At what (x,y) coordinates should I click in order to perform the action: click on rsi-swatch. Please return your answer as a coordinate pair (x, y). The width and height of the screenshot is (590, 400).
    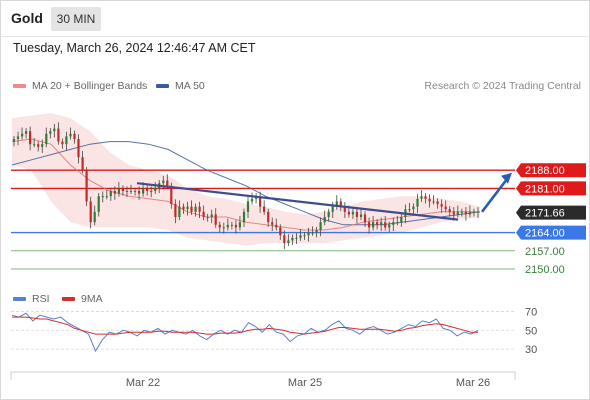
    Looking at the image, I should click on (19, 299).